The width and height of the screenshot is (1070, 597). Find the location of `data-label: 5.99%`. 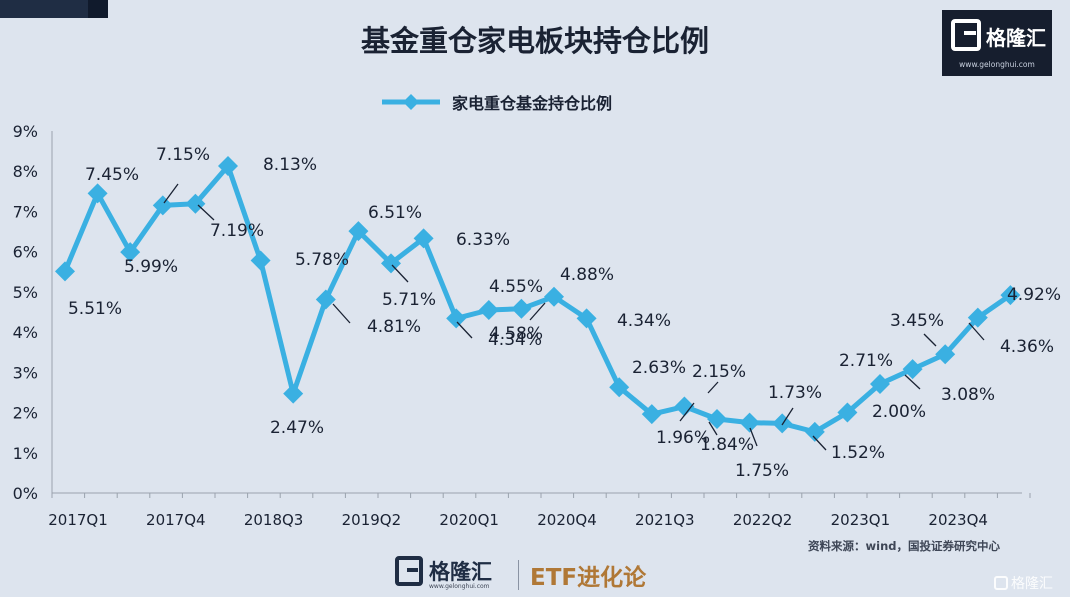

data-label: 5.99% is located at coordinates (151, 267).